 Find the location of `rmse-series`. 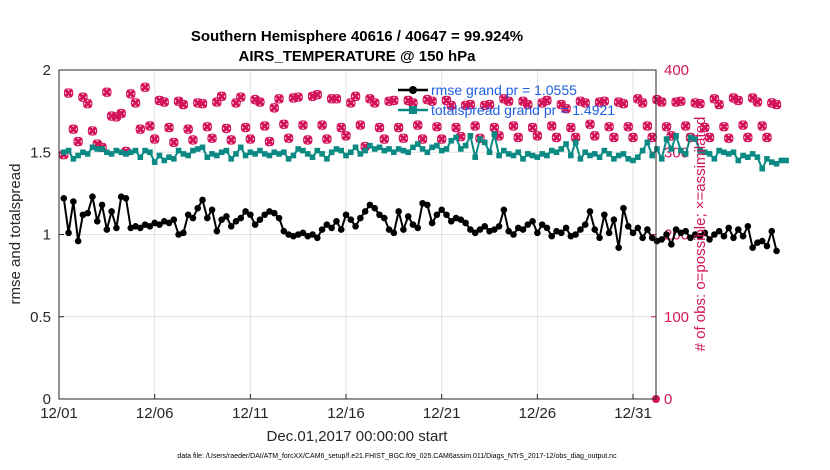

rmse-series is located at coordinates (420, 224).